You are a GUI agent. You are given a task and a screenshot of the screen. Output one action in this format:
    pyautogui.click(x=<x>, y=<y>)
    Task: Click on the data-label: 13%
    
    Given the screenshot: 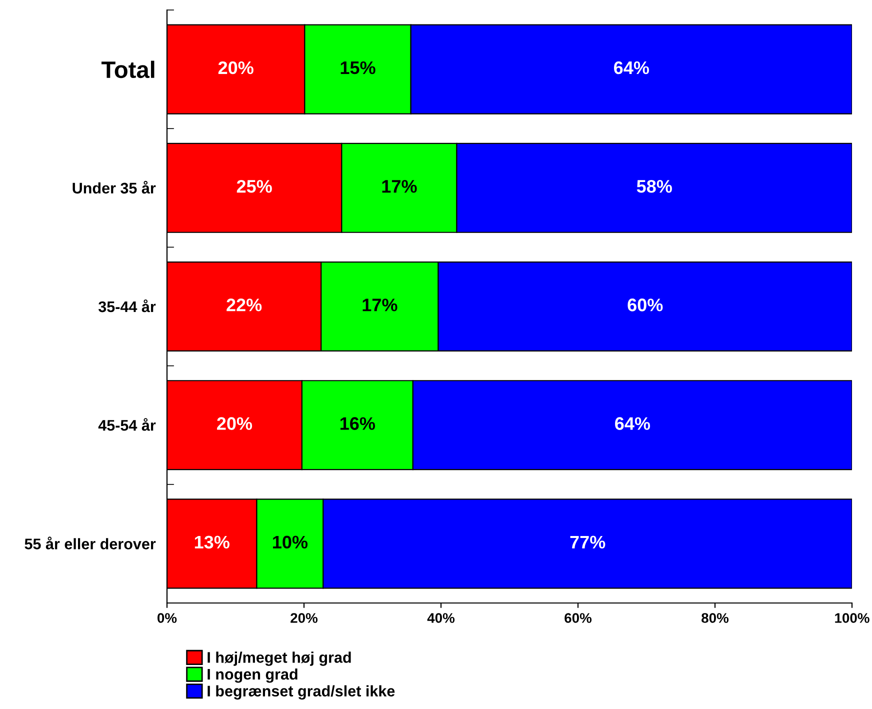 What is the action you would take?
    pyautogui.click(x=212, y=542)
    